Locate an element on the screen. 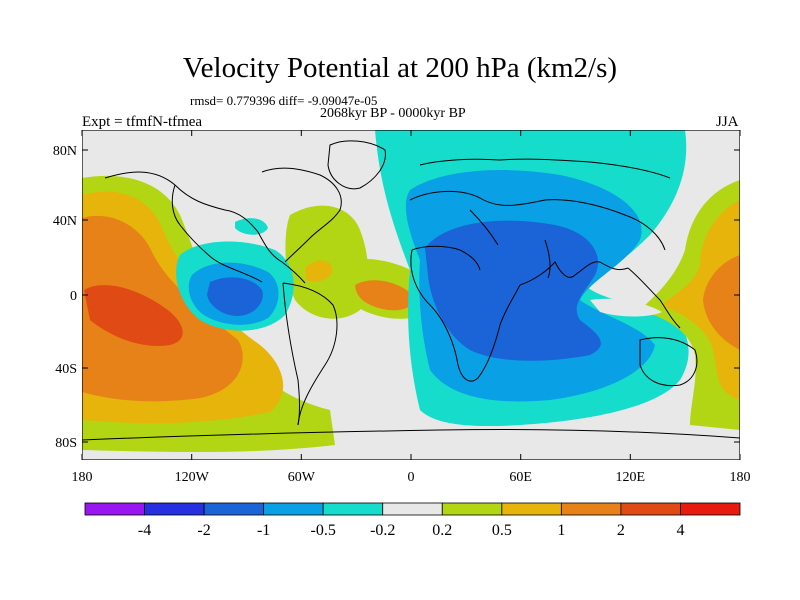 This screenshot has width=800, height=600. period-text: 2068kyr BP - 0000kyr BP is located at coordinates (393, 113).